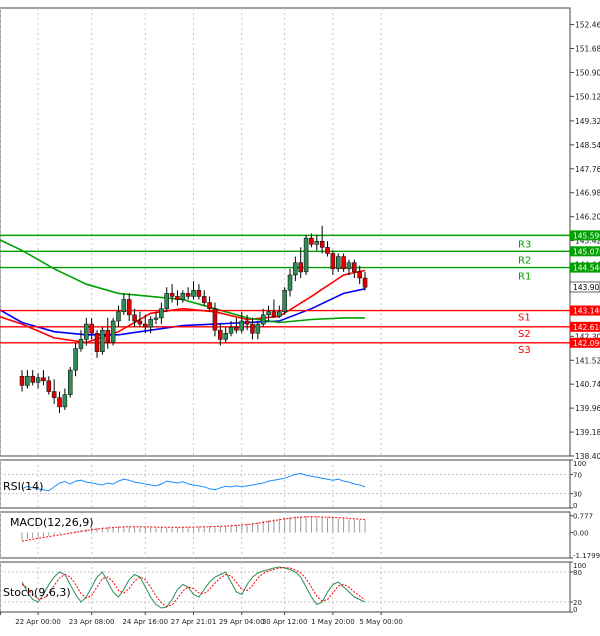 The image size is (600, 636). I want to click on level-price-tag-text: 145.070, so click(586, 251).